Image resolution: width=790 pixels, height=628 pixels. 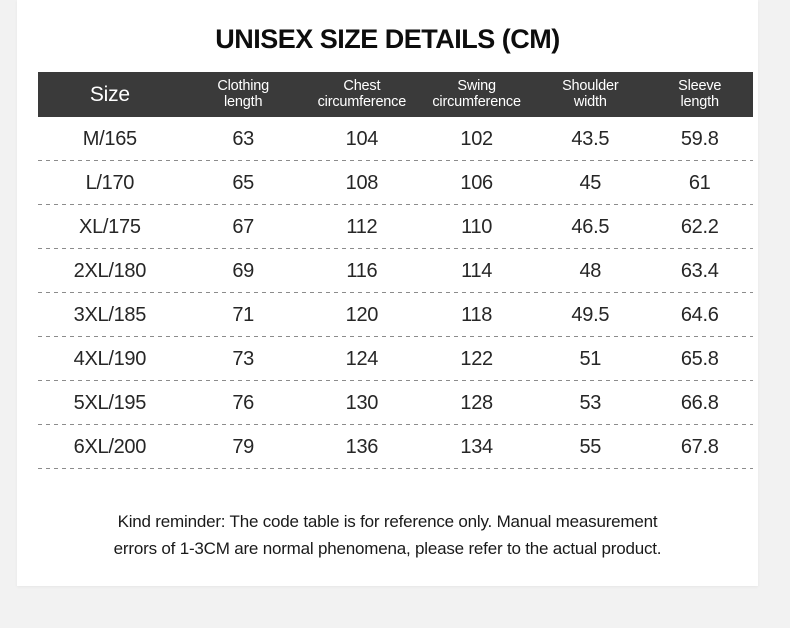 I want to click on value-cell: 63.4, so click(x=699, y=270).